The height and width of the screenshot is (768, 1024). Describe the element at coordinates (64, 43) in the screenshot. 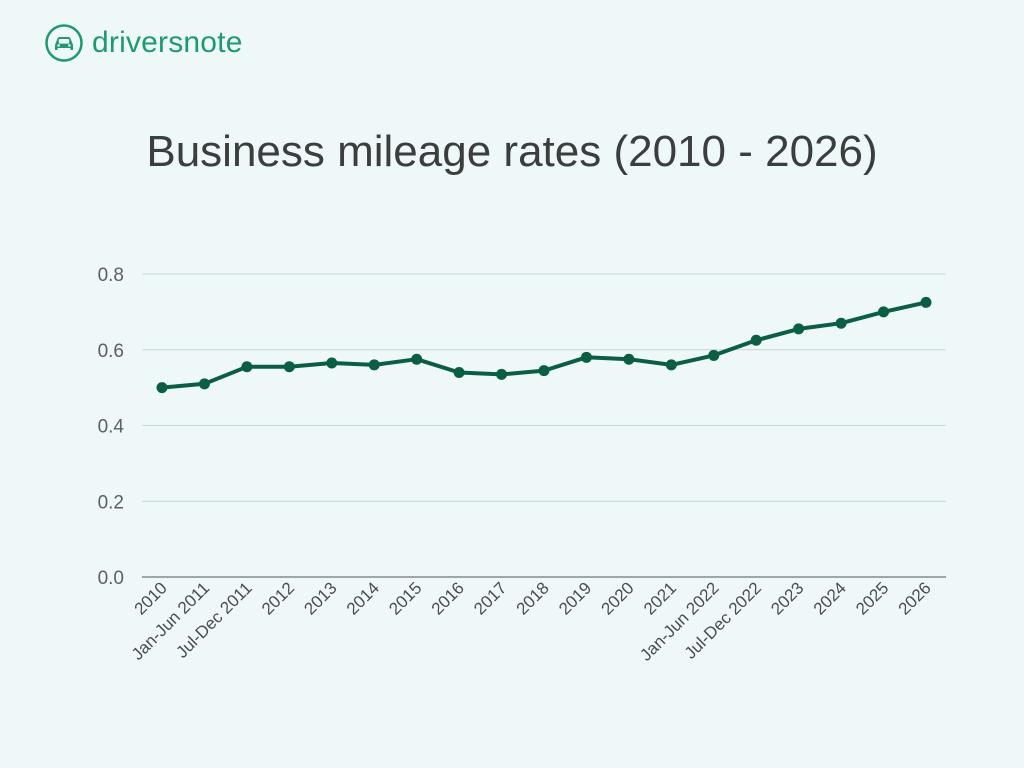

I see `car-icon` at that location.